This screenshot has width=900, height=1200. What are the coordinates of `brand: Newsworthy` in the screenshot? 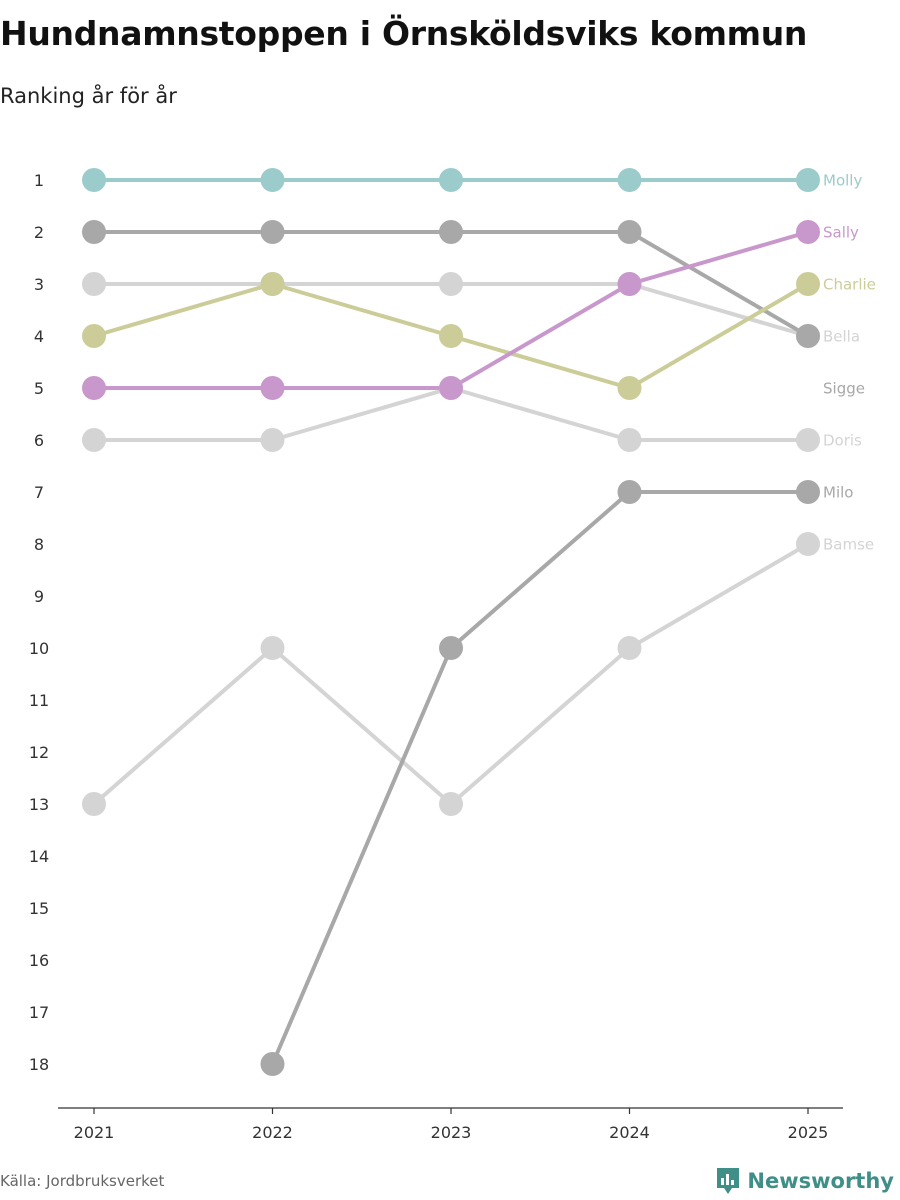 It's located at (804, 1181).